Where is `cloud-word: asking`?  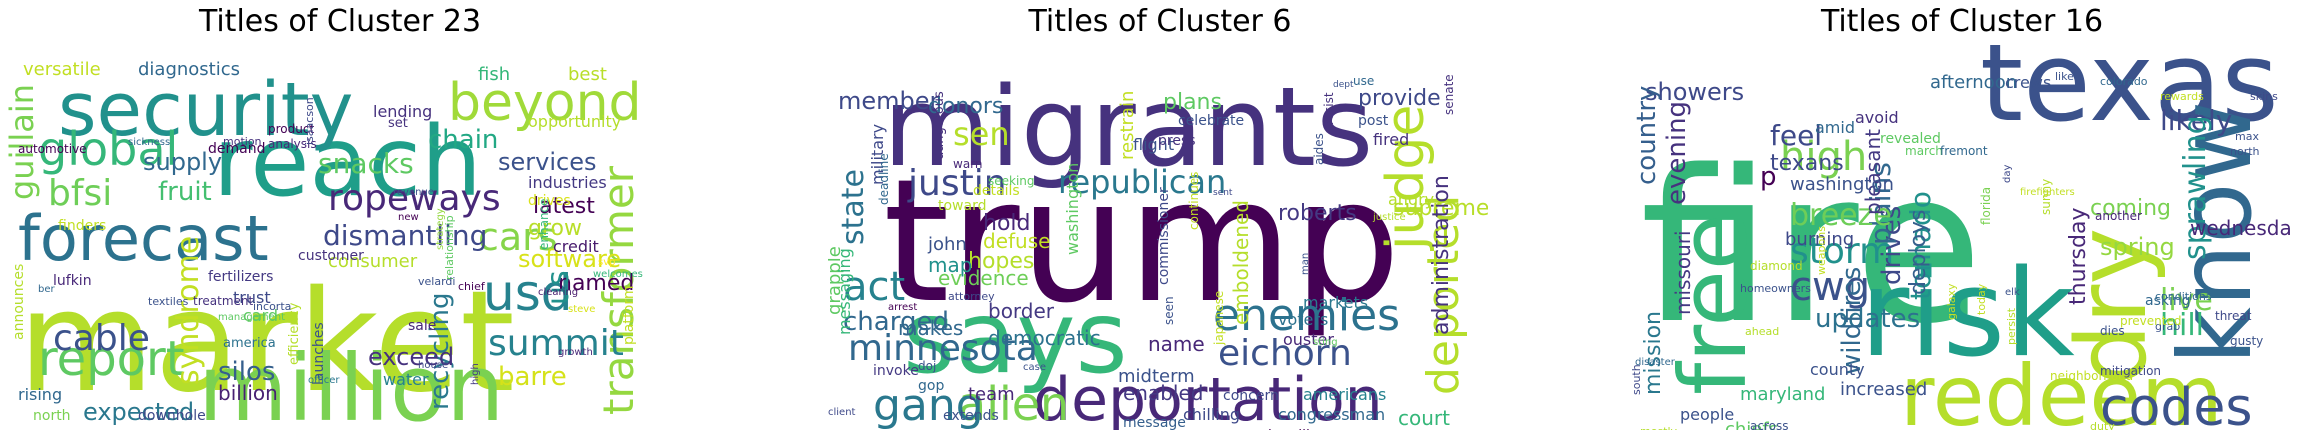 cloud-word: asking is located at coordinates (2168, 301).